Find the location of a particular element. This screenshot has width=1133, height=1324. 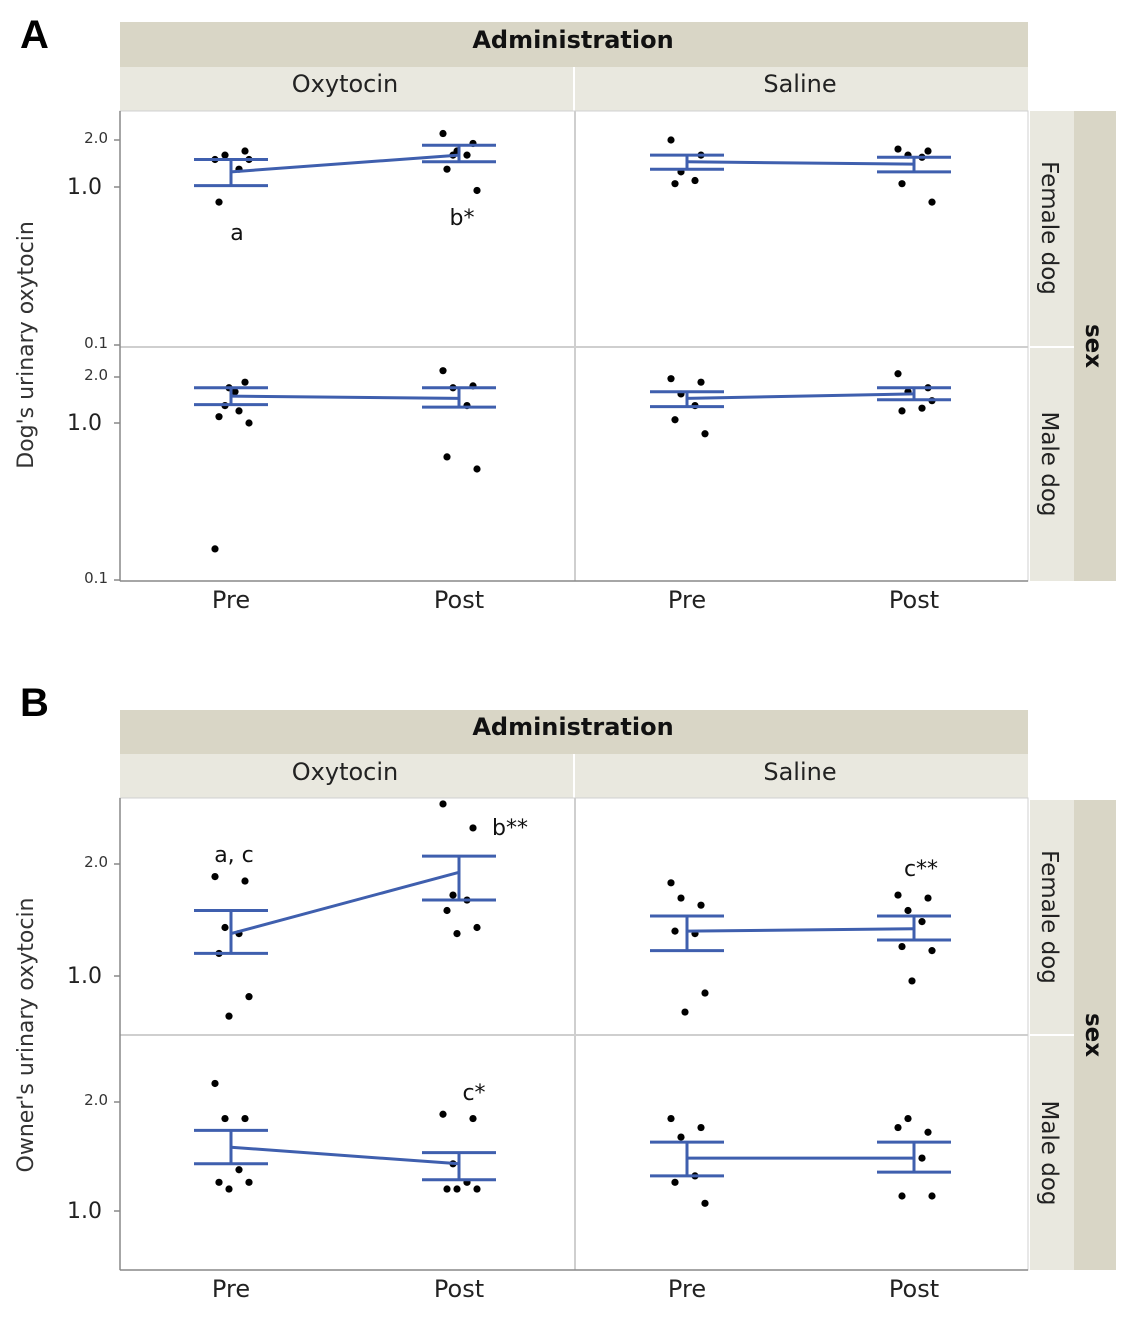

column-header-saline is located at coordinates (801, 89).